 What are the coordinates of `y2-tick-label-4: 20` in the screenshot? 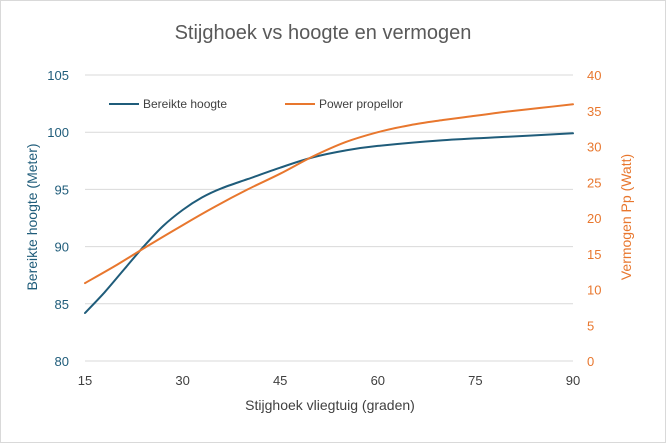 It's located at (594, 218).